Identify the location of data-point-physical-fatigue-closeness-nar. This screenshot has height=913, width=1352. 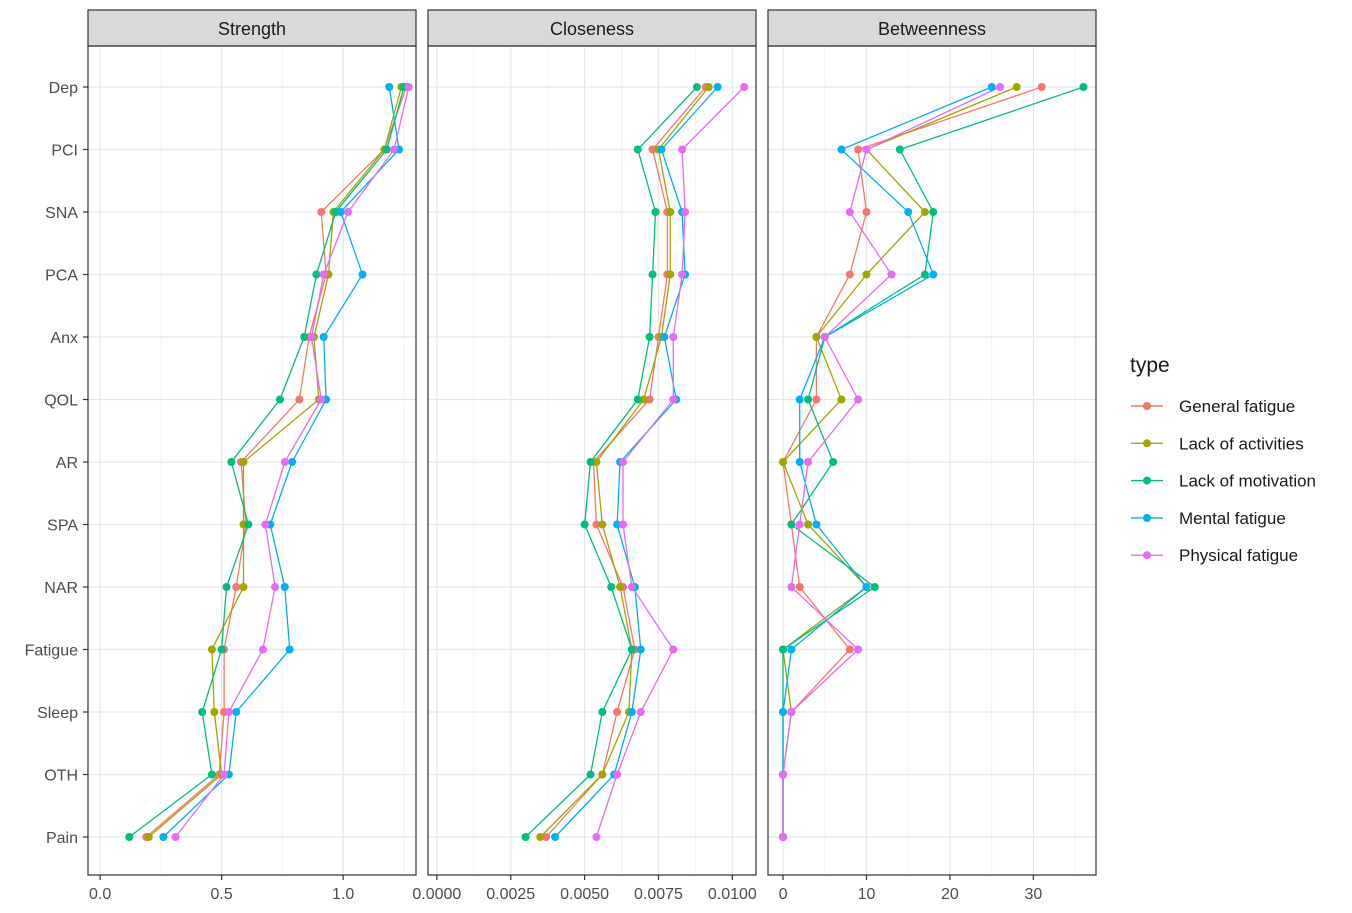
(631, 587).